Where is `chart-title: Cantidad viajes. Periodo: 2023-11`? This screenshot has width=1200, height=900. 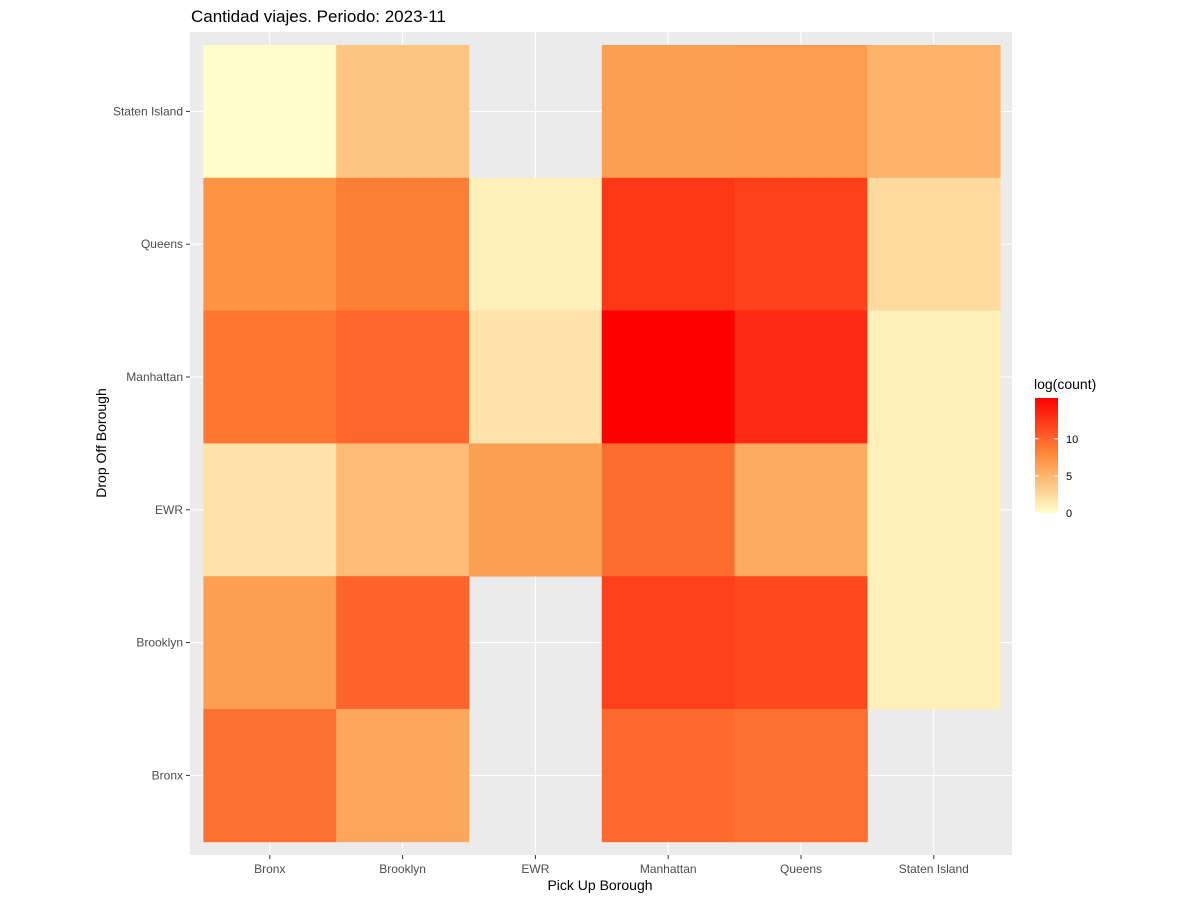
chart-title: Cantidad viajes. Periodo: 2023-11 is located at coordinates (318, 16).